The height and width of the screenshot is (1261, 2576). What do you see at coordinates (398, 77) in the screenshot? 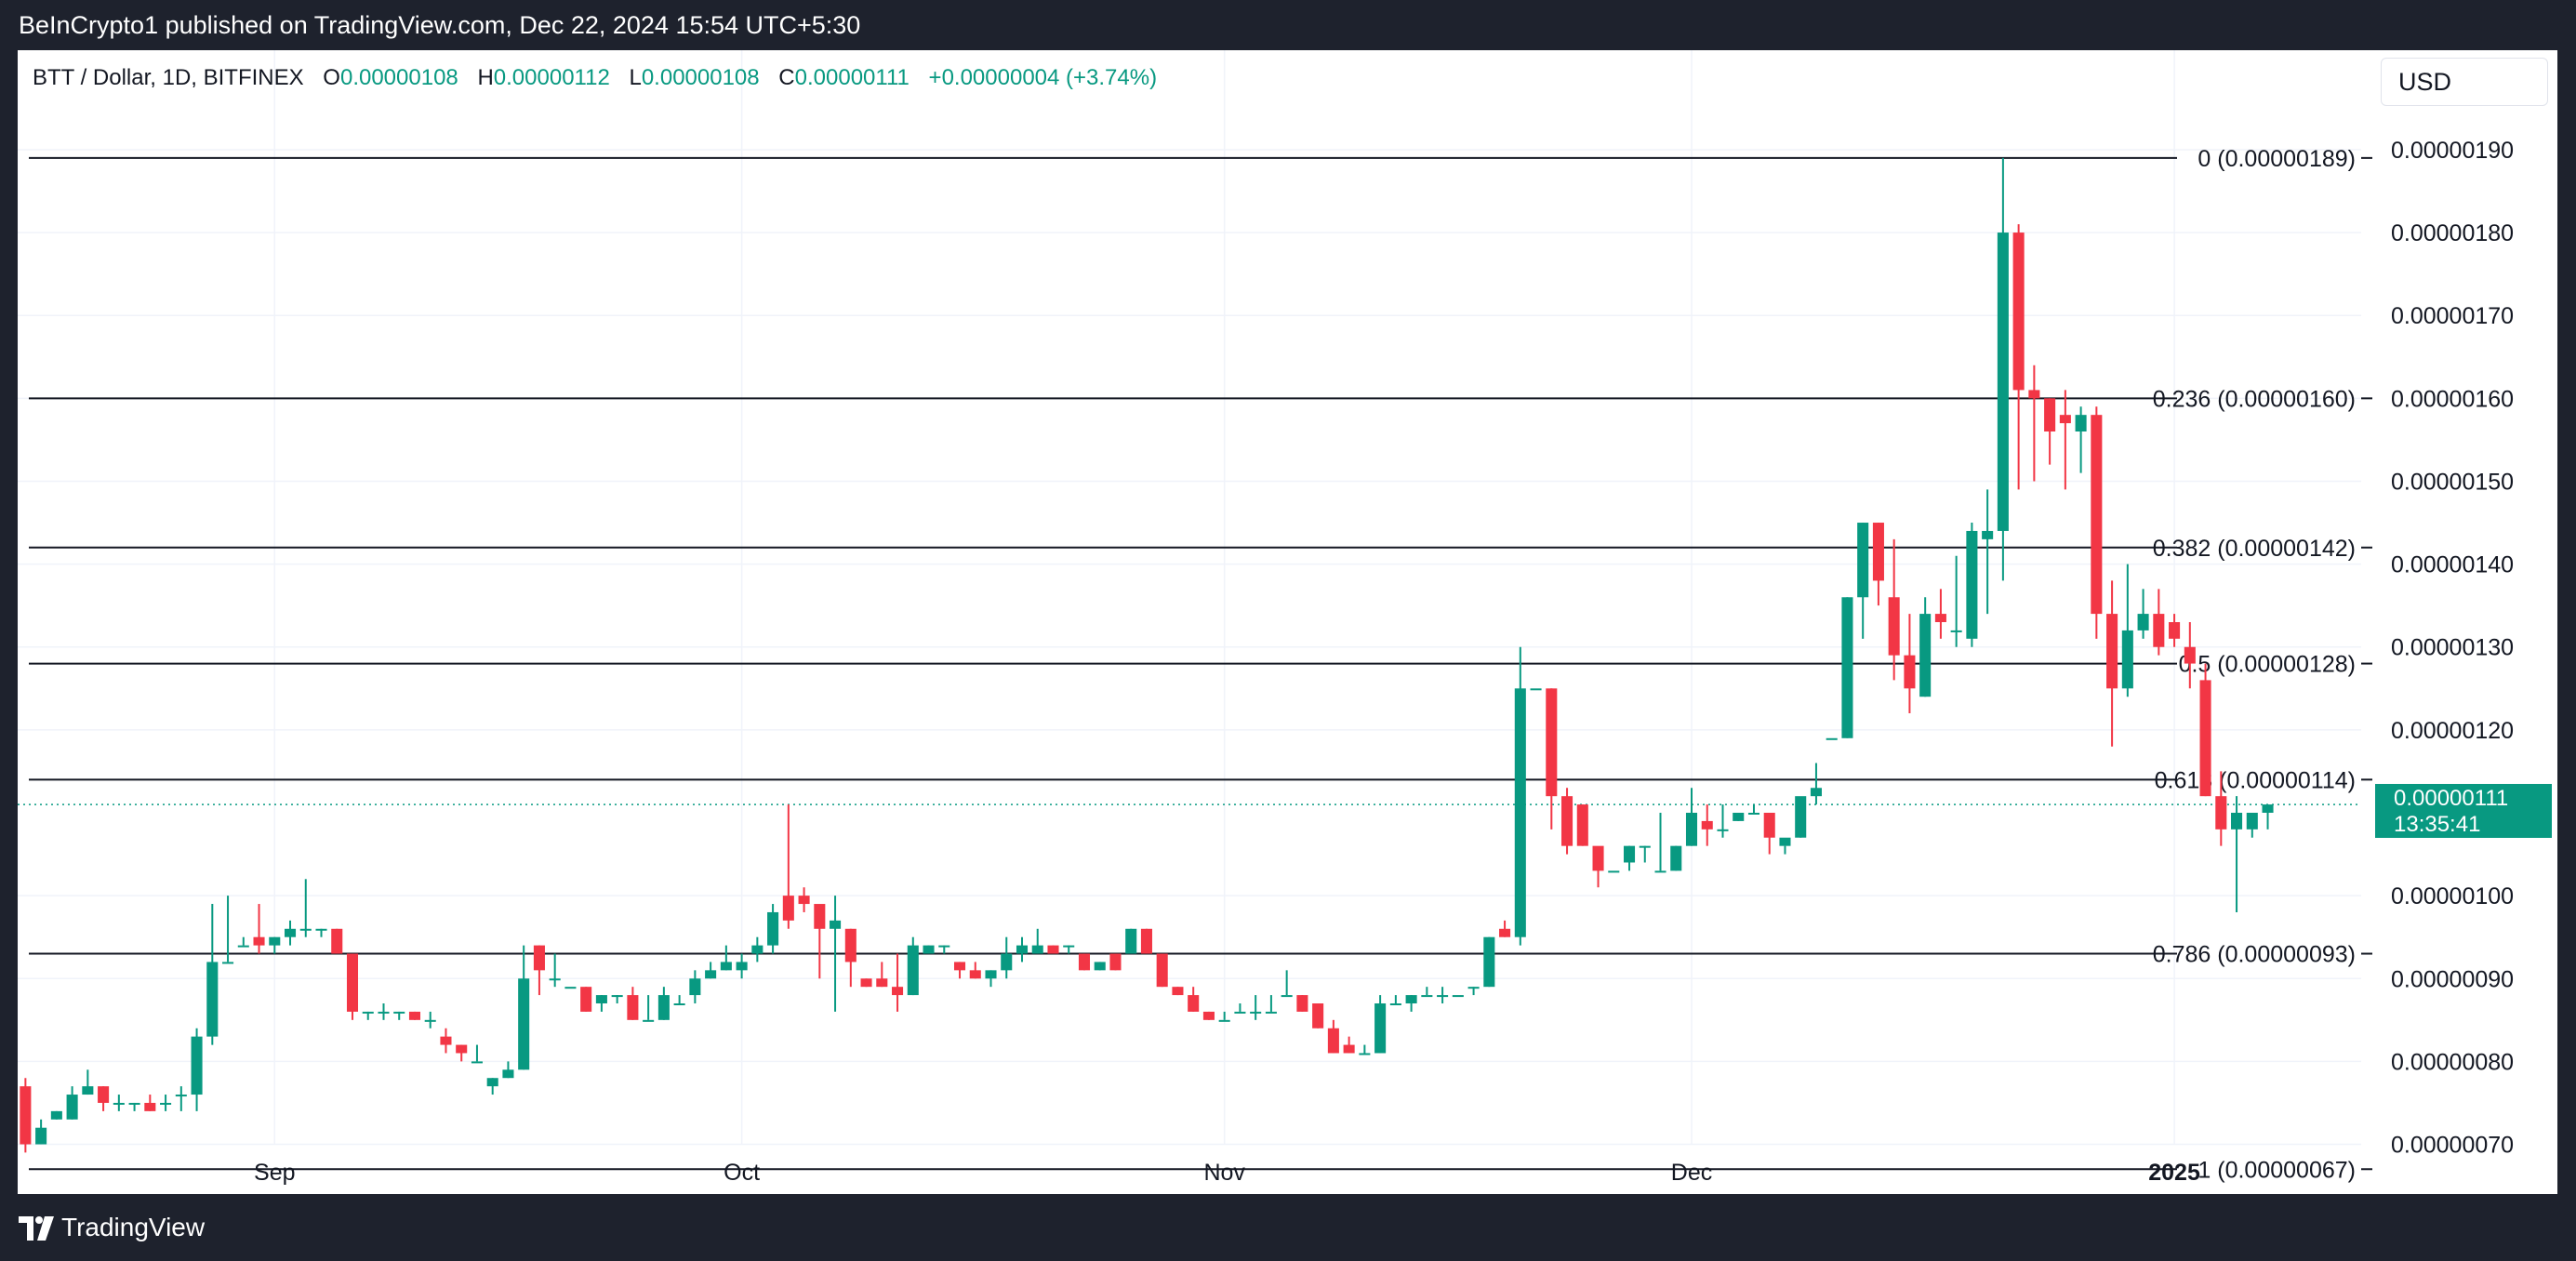
I see `open-value: 0.00000108` at bounding box center [398, 77].